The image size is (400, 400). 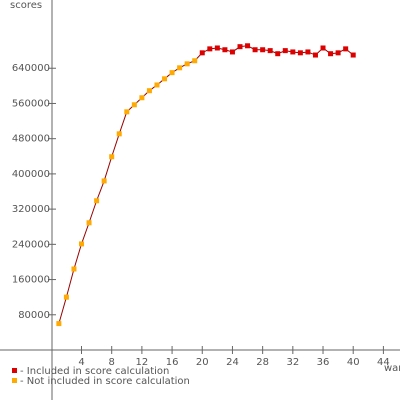 What do you see at coordinates (31, 139) in the screenshot?
I see `y-tick-label: 480000` at bounding box center [31, 139].